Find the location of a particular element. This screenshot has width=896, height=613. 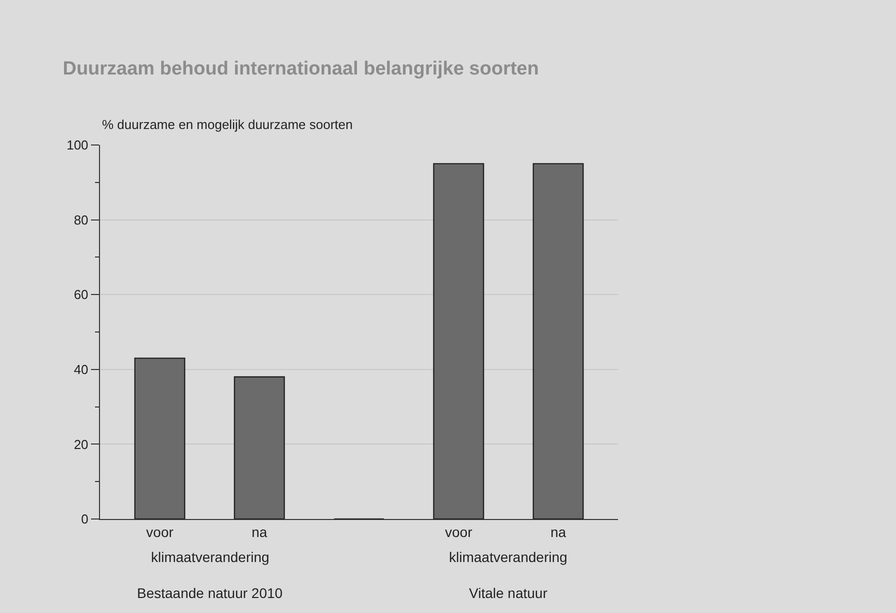

y-tick-label: 100 is located at coordinates (77, 145).